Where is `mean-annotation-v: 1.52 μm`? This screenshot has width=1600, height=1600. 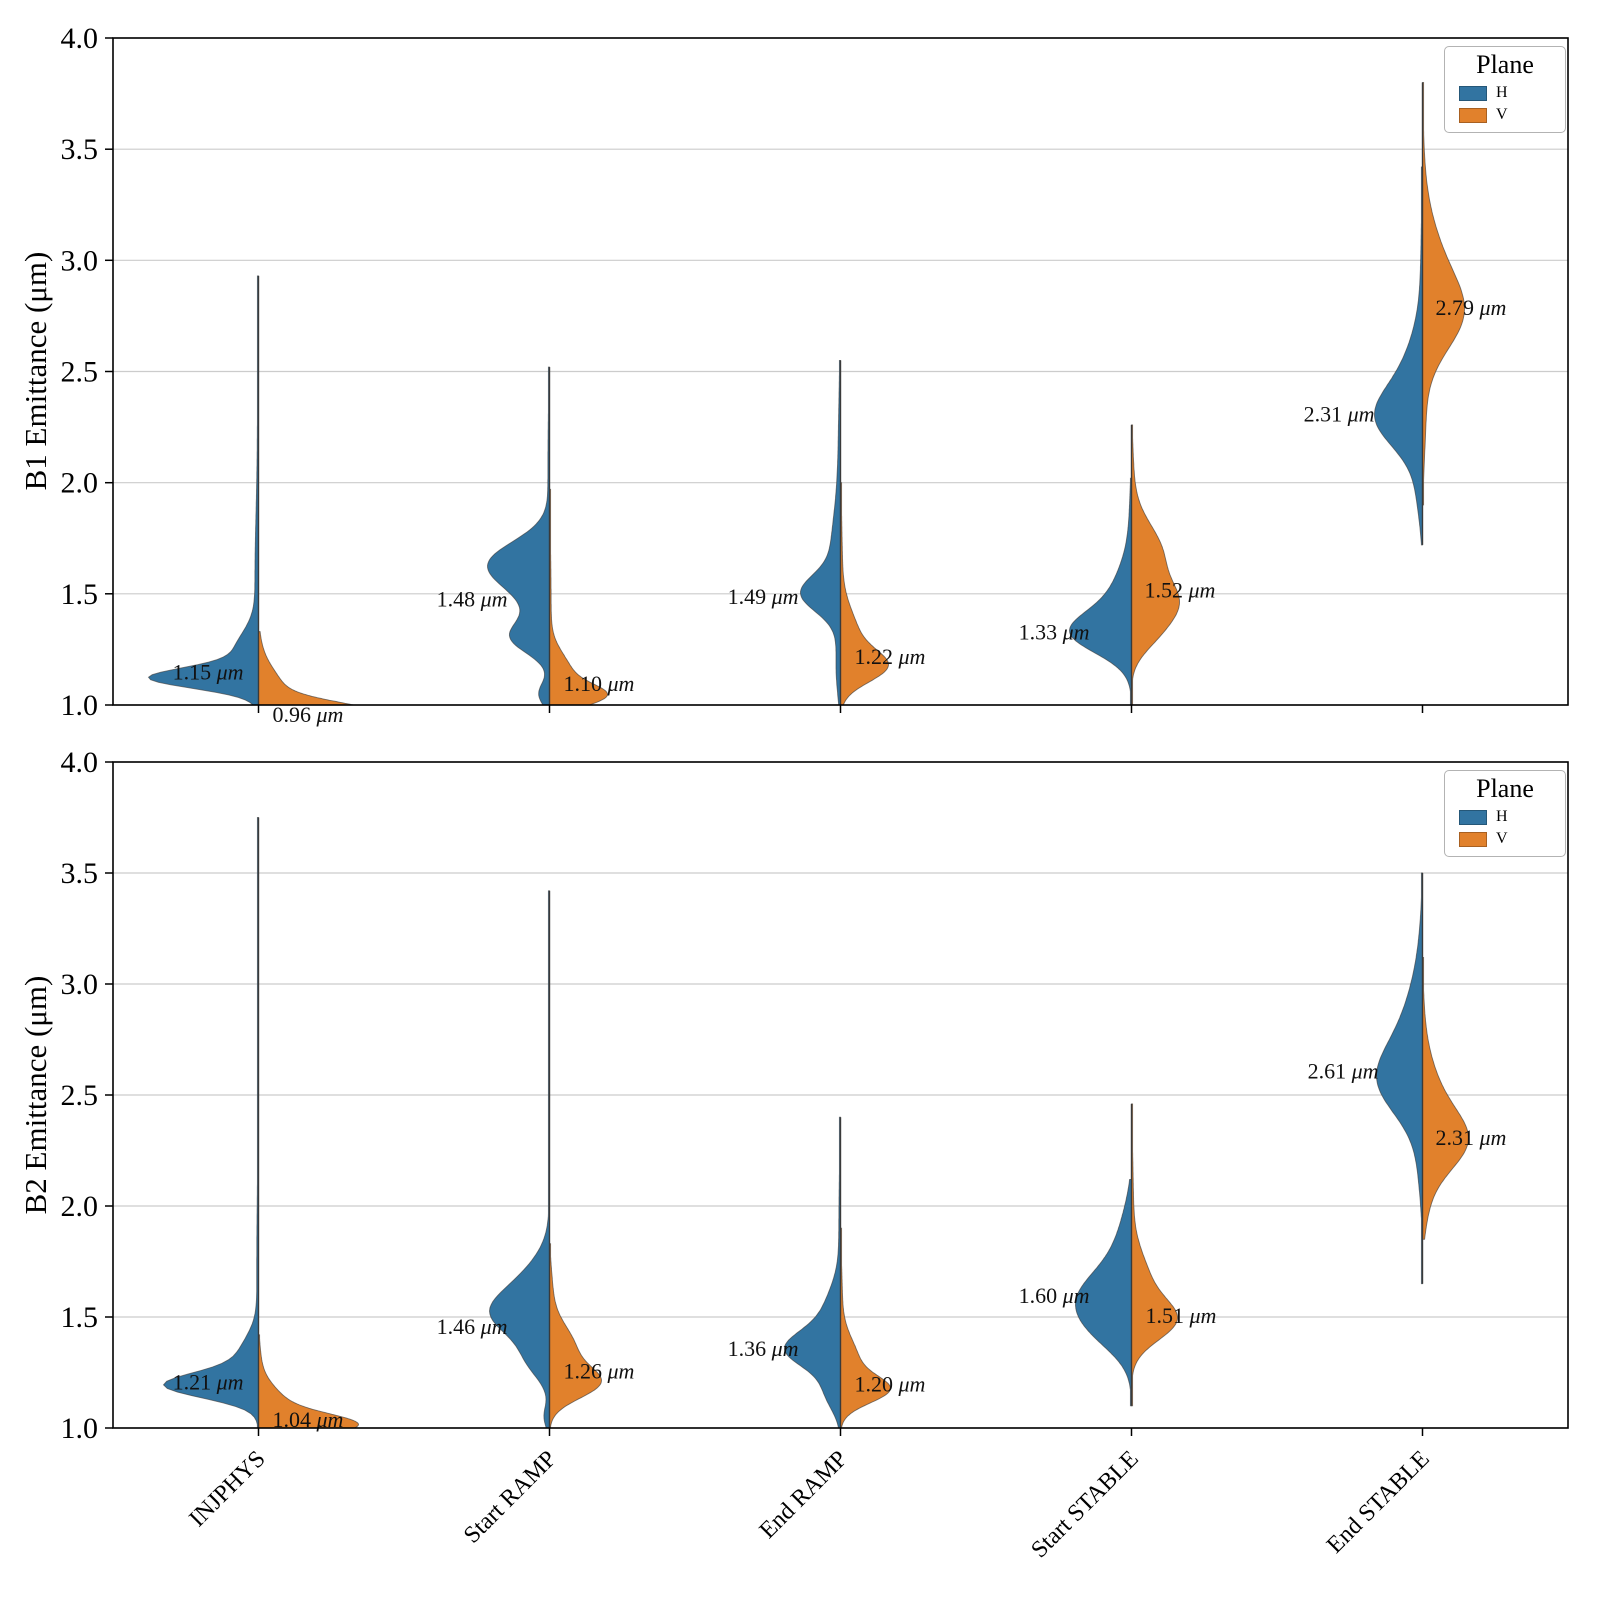
mean-annotation-v: 1.52 μm is located at coordinates (1180, 589).